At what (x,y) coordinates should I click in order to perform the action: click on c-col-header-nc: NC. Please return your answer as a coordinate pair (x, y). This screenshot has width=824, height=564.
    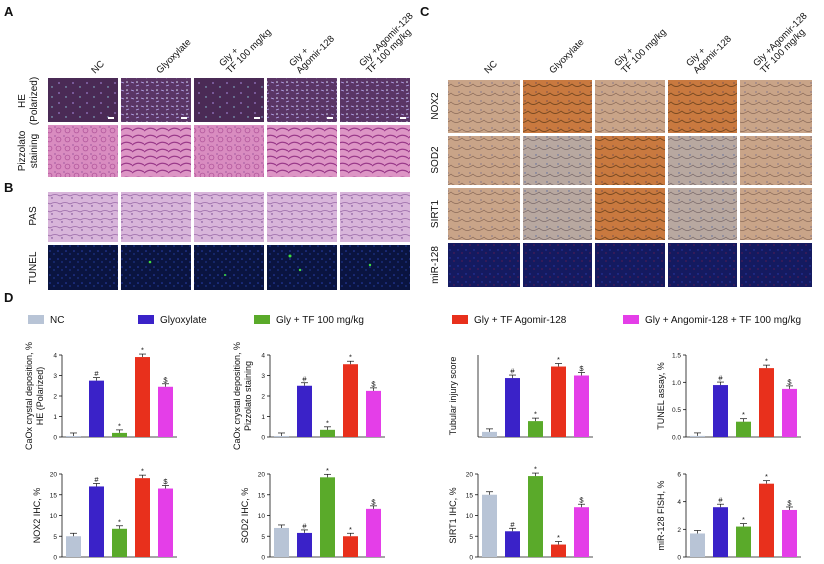
    Looking at the image, I should click on (491, 68).